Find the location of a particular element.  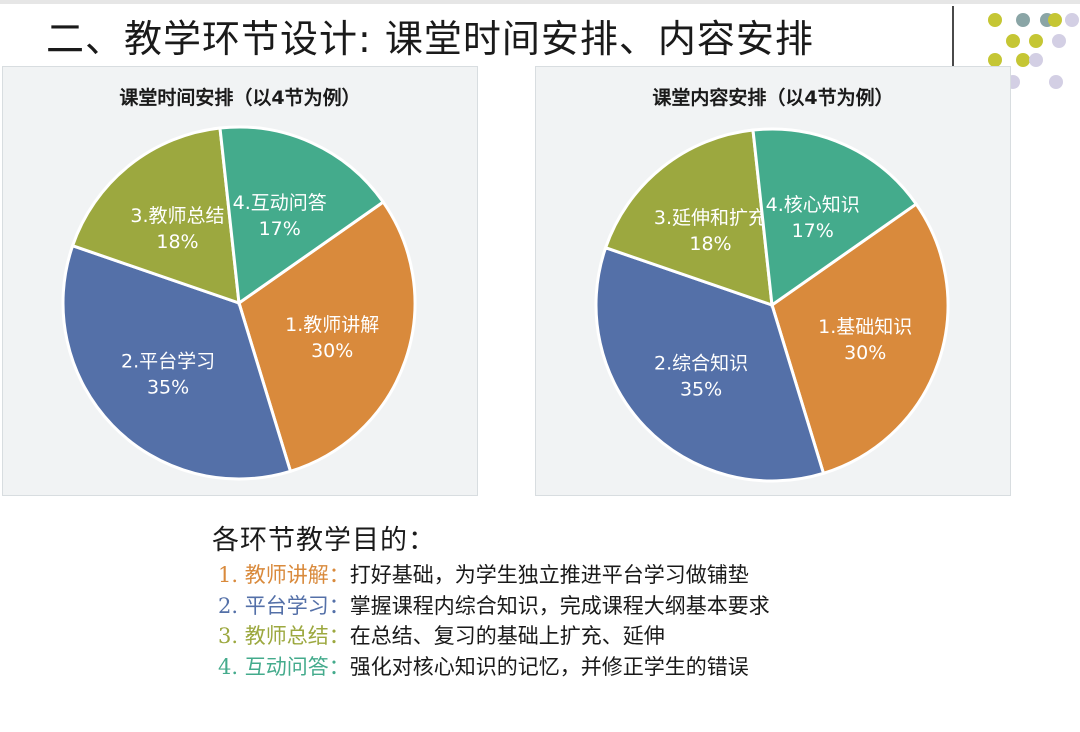

top-rule is located at coordinates (540, 2).